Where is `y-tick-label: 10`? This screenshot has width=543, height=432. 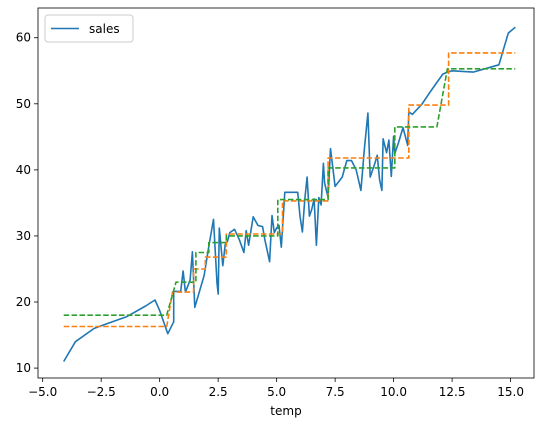 y-tick-label: 10 is located at coordinates (23, 368).